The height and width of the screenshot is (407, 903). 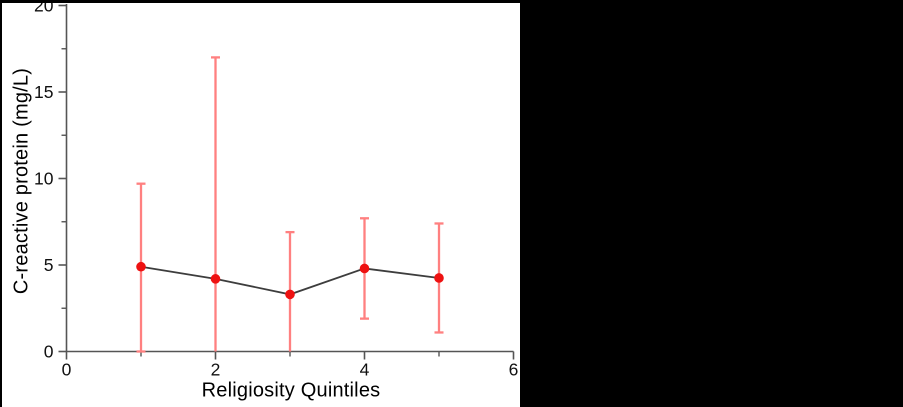 What do you see at coordinates (49, 265) in the screenshot?
I see `y-tick-label: 5` at bounding box center [49, 265].